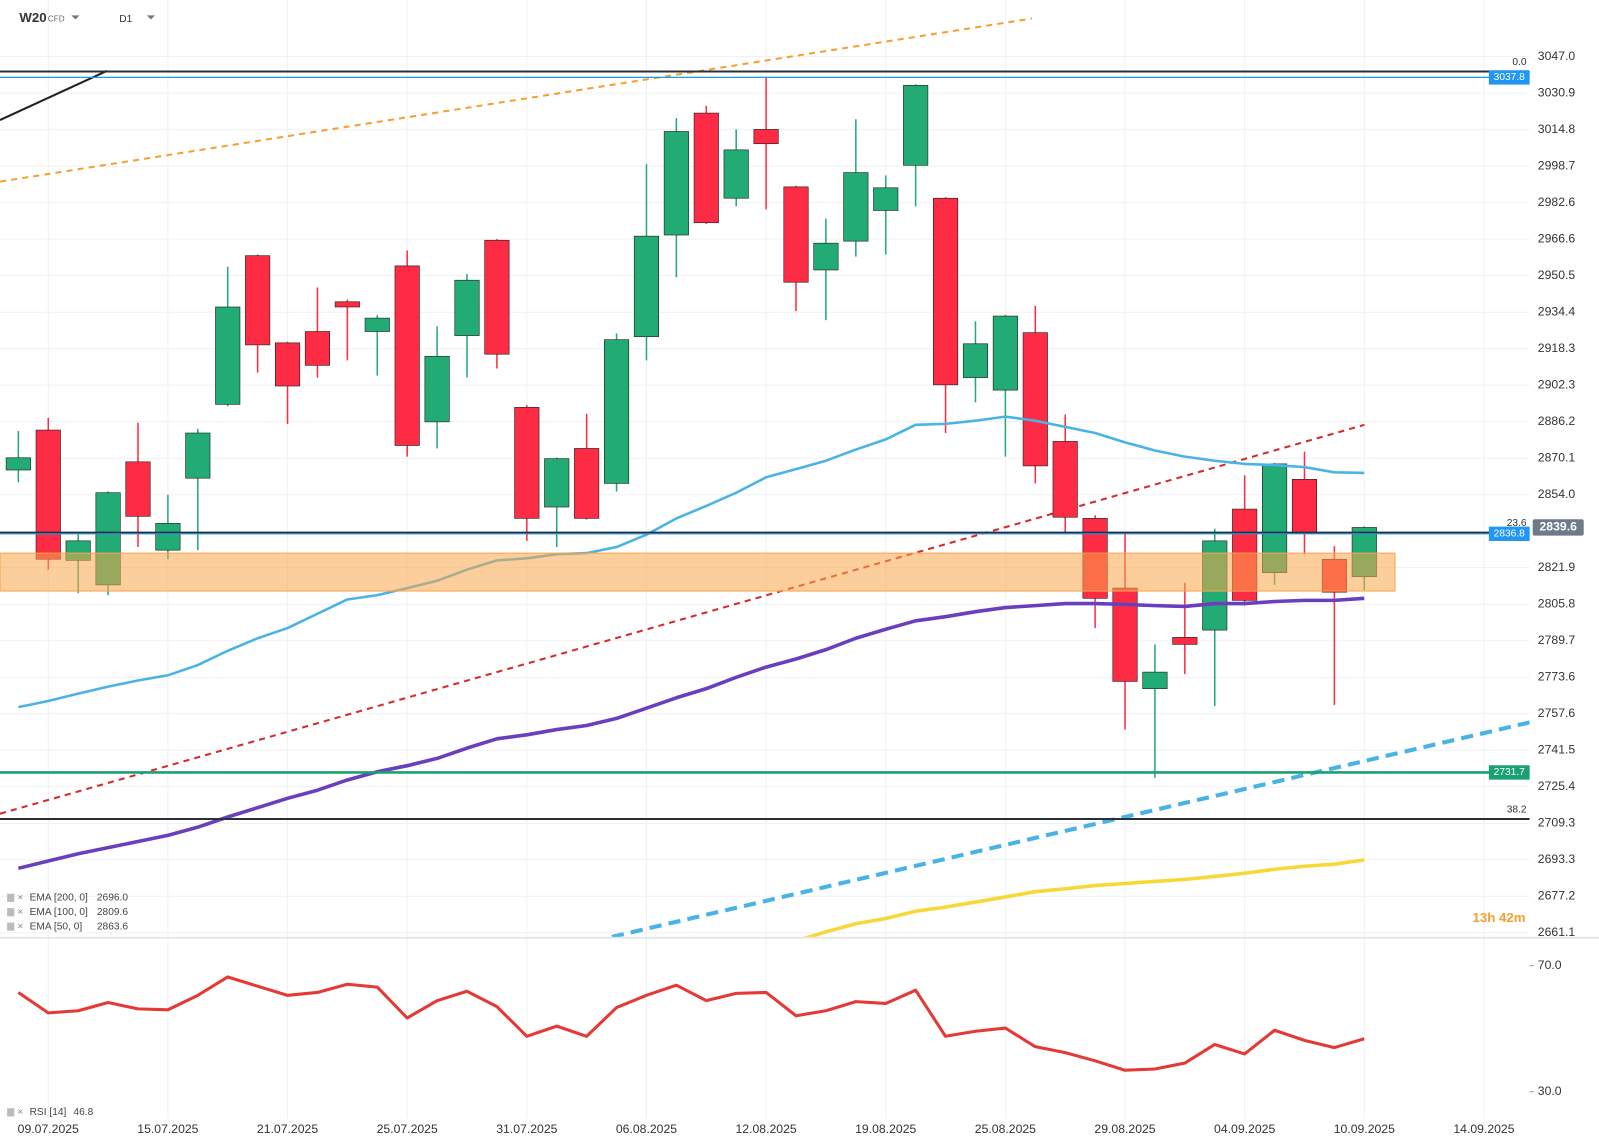 This screenshot has width=1599, height=1139. Describe the element at coordinates (646, 1129) in the screenshot. I see `x-tick-label: 06.08.2025` at that location.